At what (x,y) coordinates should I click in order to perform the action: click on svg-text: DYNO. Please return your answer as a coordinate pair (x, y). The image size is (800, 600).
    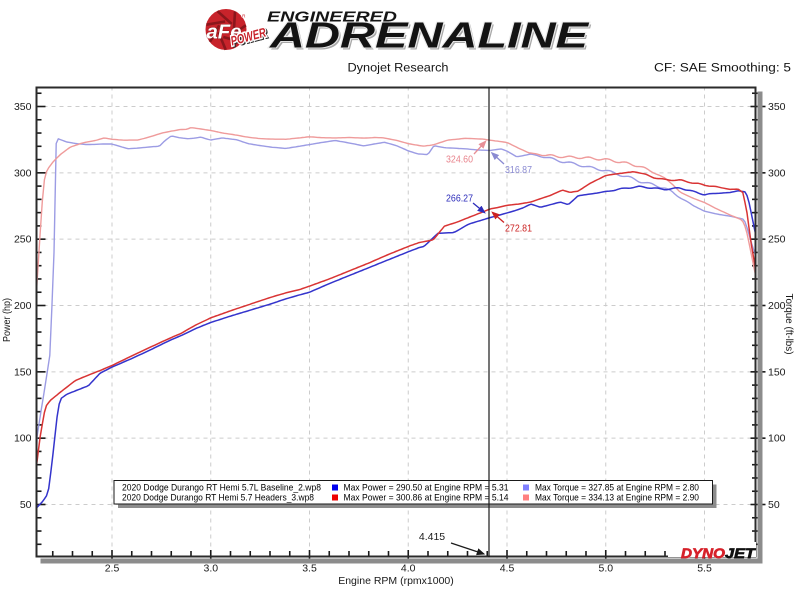
    Looking at the image, I should click on (703, 553).